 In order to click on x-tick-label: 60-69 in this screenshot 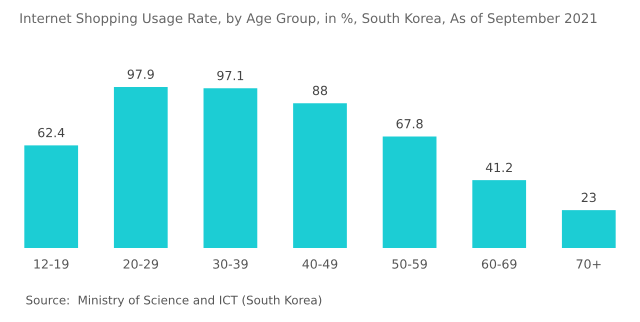, I will do `click(499, 264)`.